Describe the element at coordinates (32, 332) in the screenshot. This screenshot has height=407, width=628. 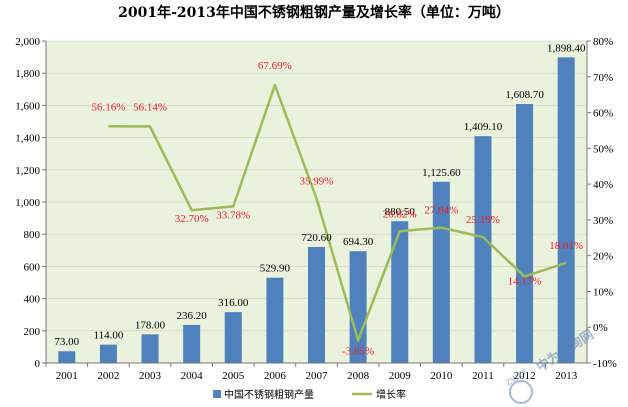
I see `y-left-tick-label: 200` at that location.